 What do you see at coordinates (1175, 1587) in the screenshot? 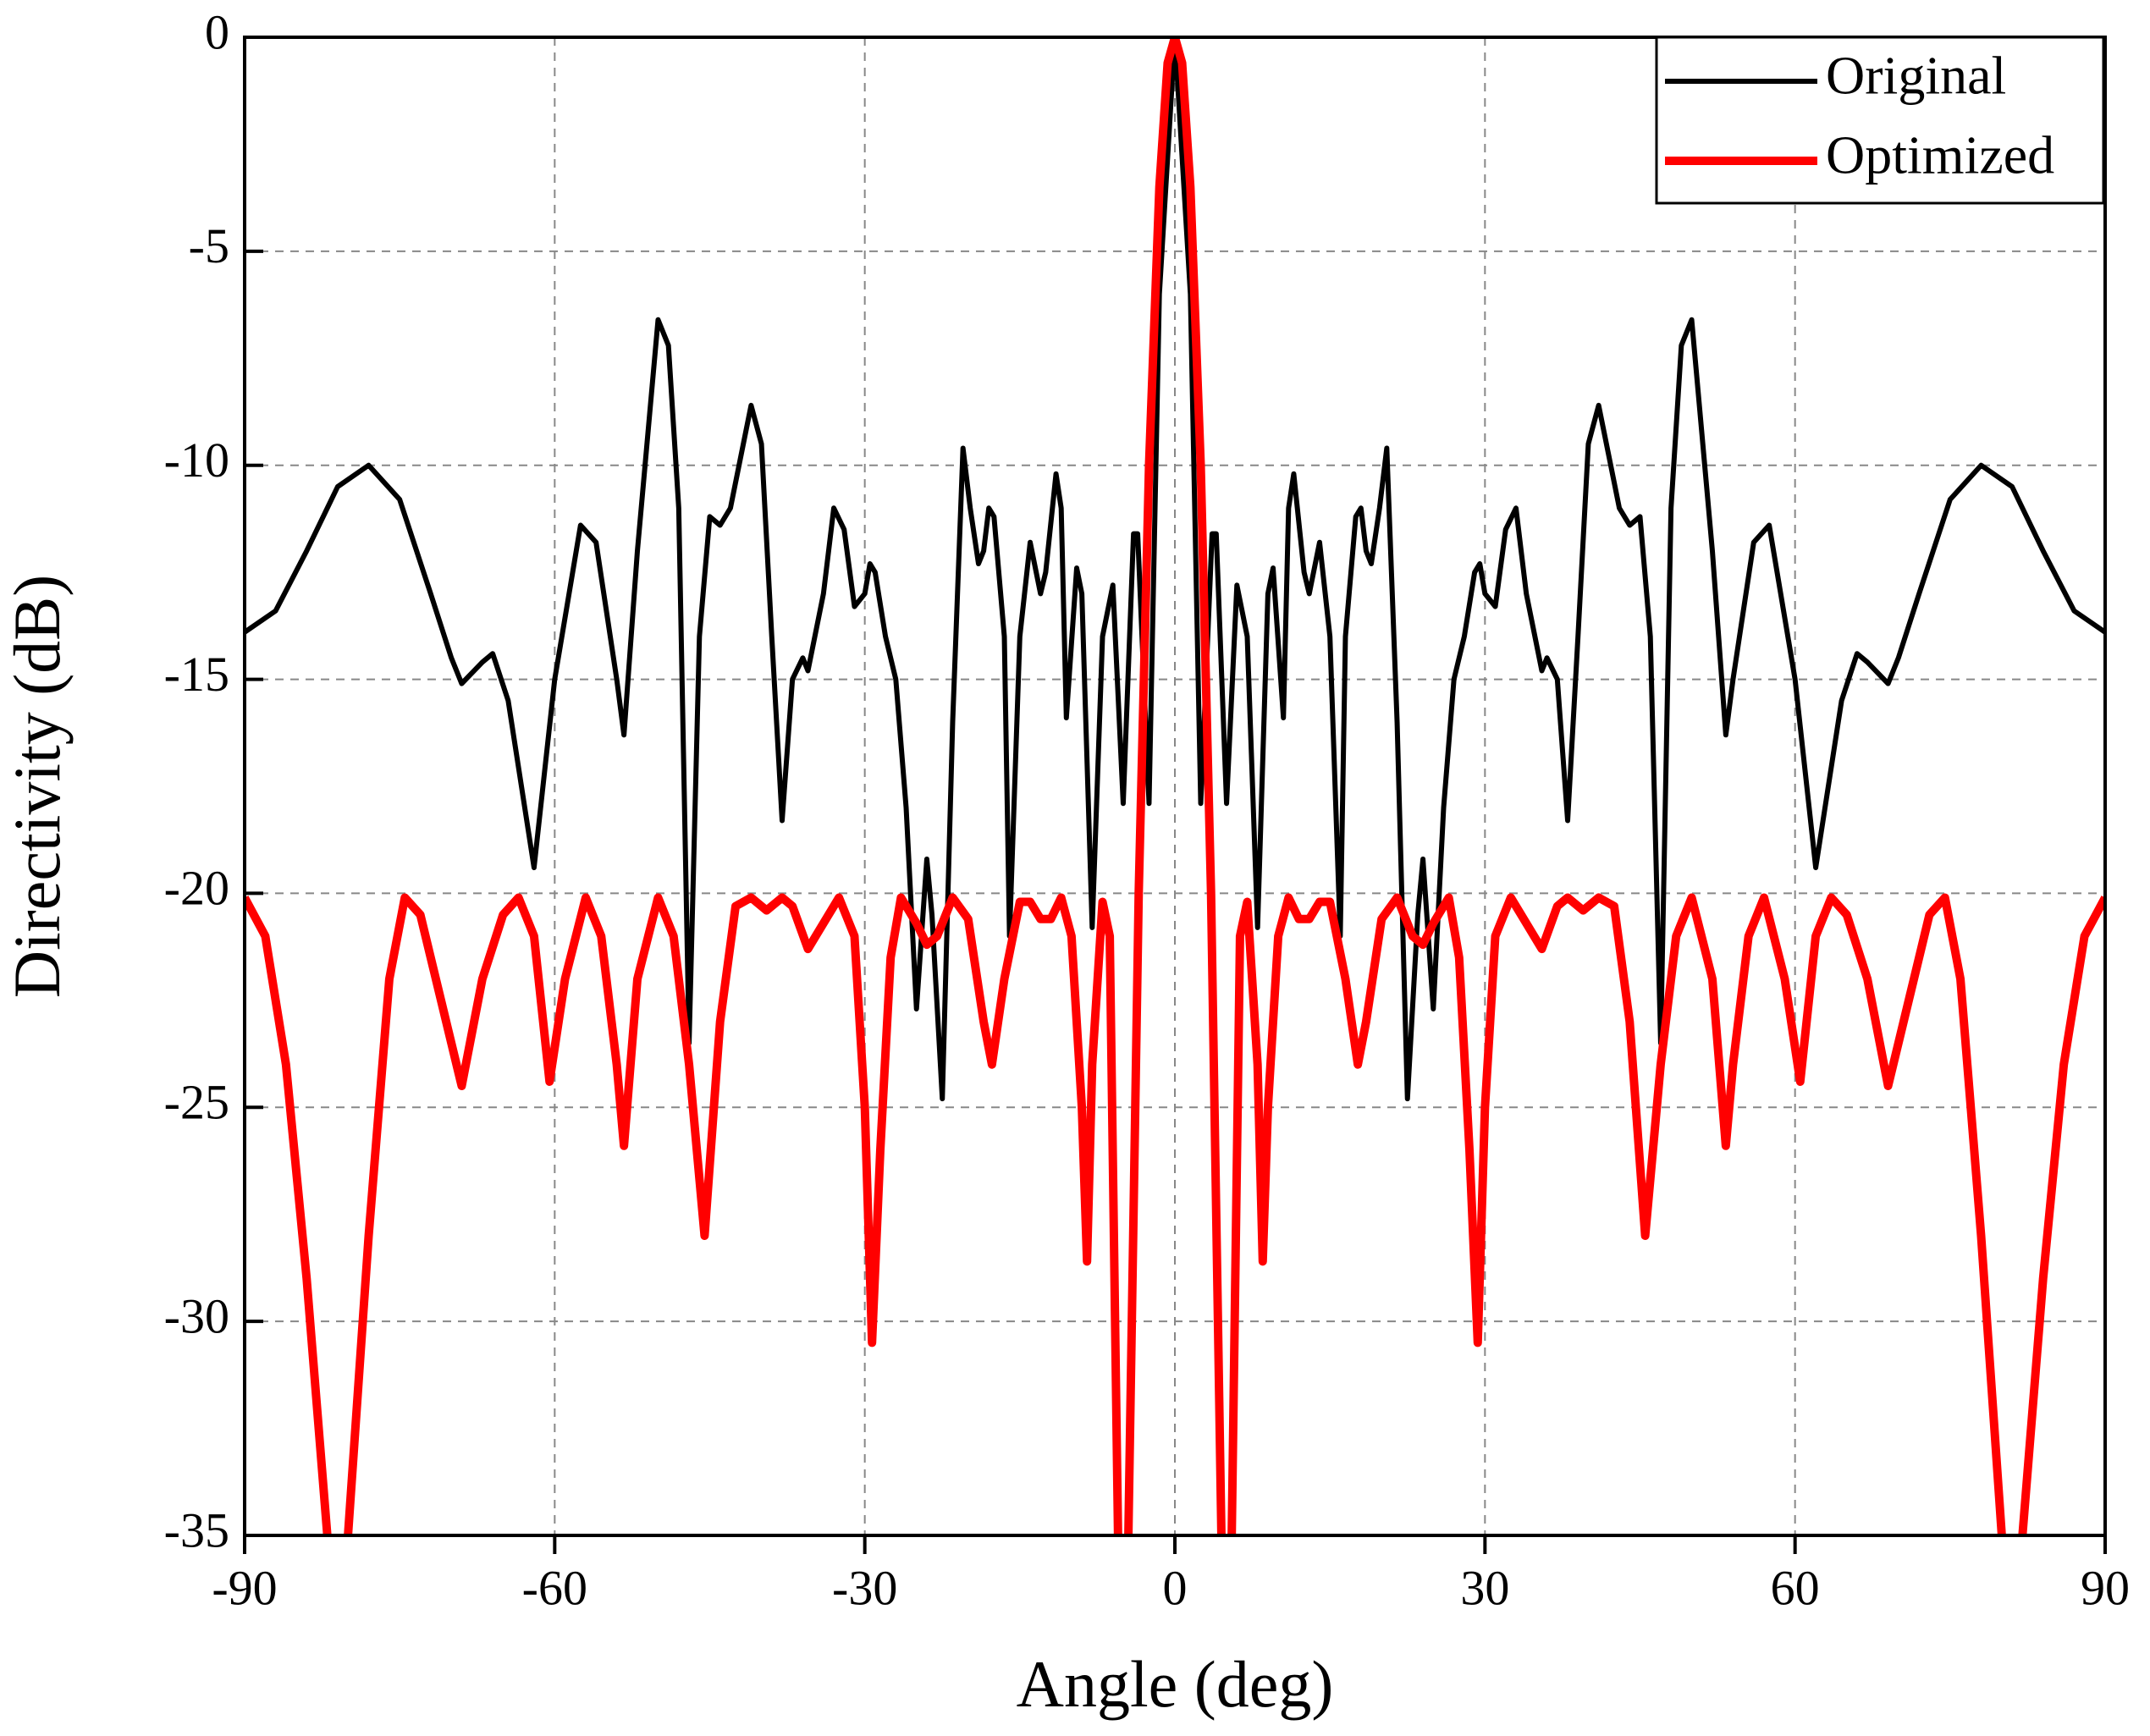
I see `x-tick-label: 0` at bounding box center [1175, 1587].